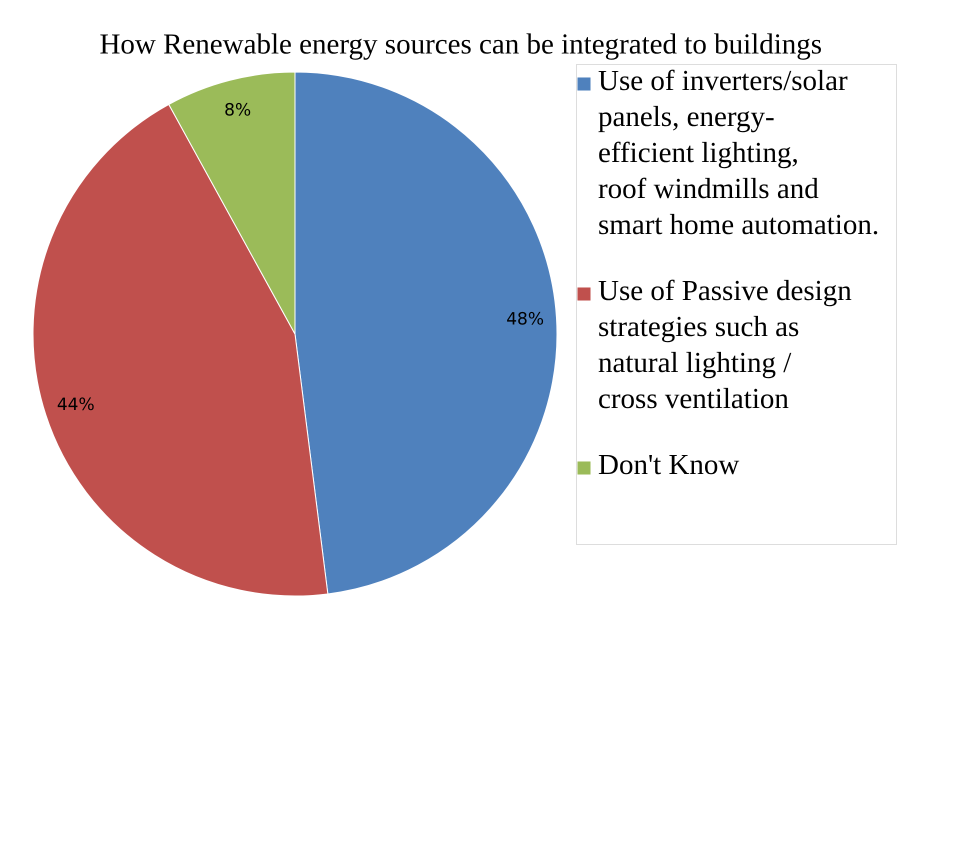 The image size is (969, 842). Describe the element at coordinates (460, 44) in the screenshot. I see `chart-title: How Renewable energy sources can be integrated to buildings` at that location.